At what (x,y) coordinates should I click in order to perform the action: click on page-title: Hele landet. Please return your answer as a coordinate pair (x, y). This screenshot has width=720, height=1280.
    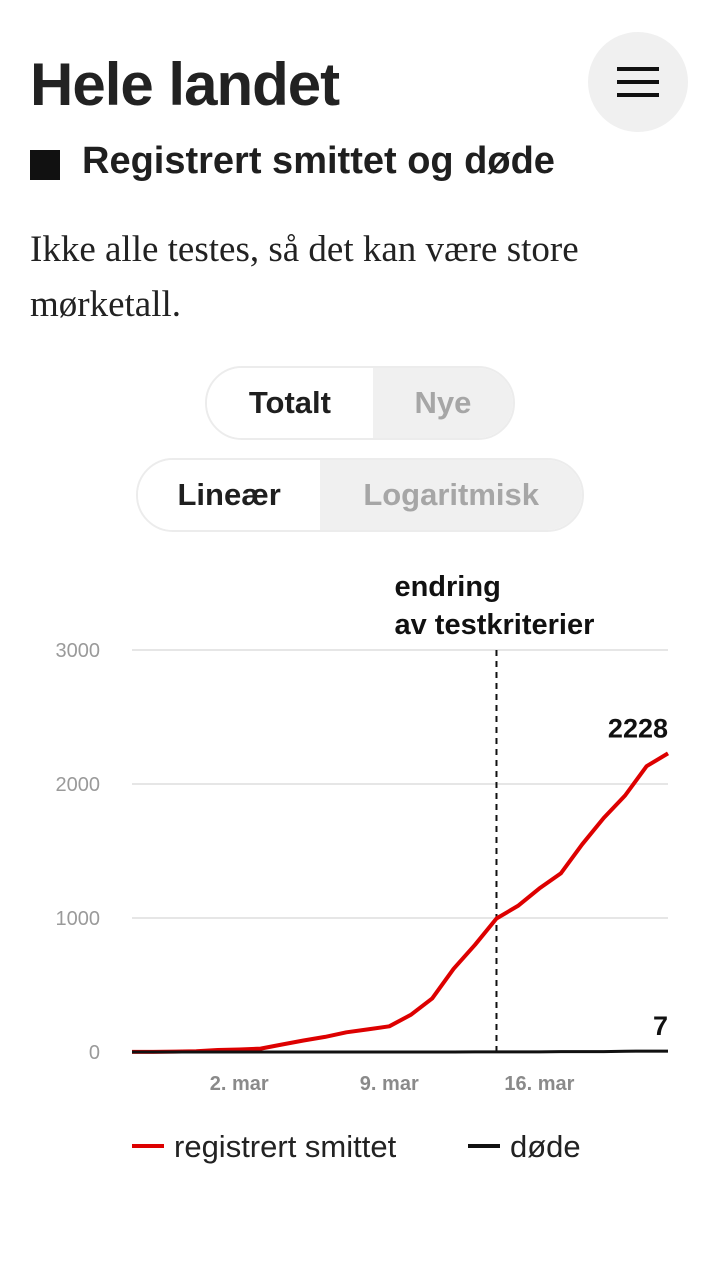
    Looking at the image, I should click on (185, 84).